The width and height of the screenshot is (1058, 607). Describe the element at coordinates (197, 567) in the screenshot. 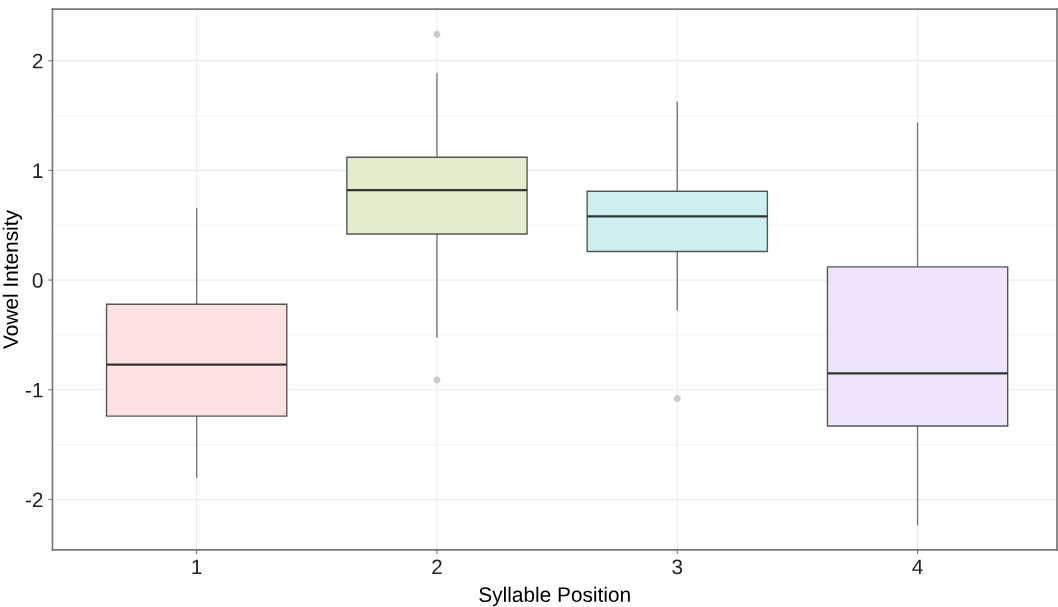

I see `x-tick-label: 1` at that location.